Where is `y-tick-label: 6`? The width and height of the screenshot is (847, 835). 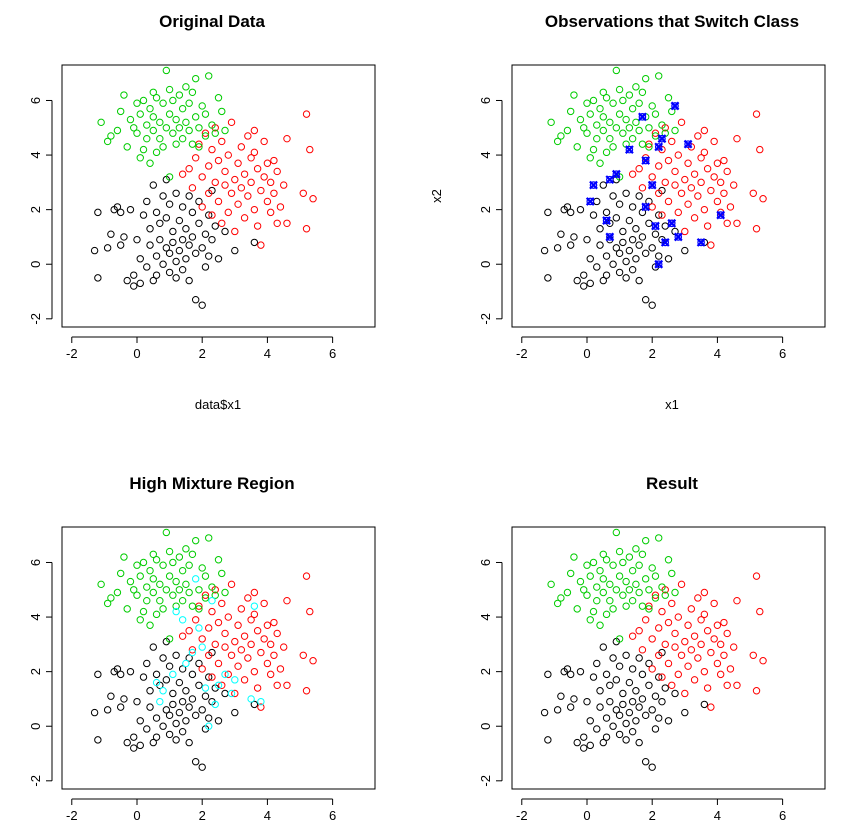 y-tick-label: 6 is located at coordinates (485, 562).